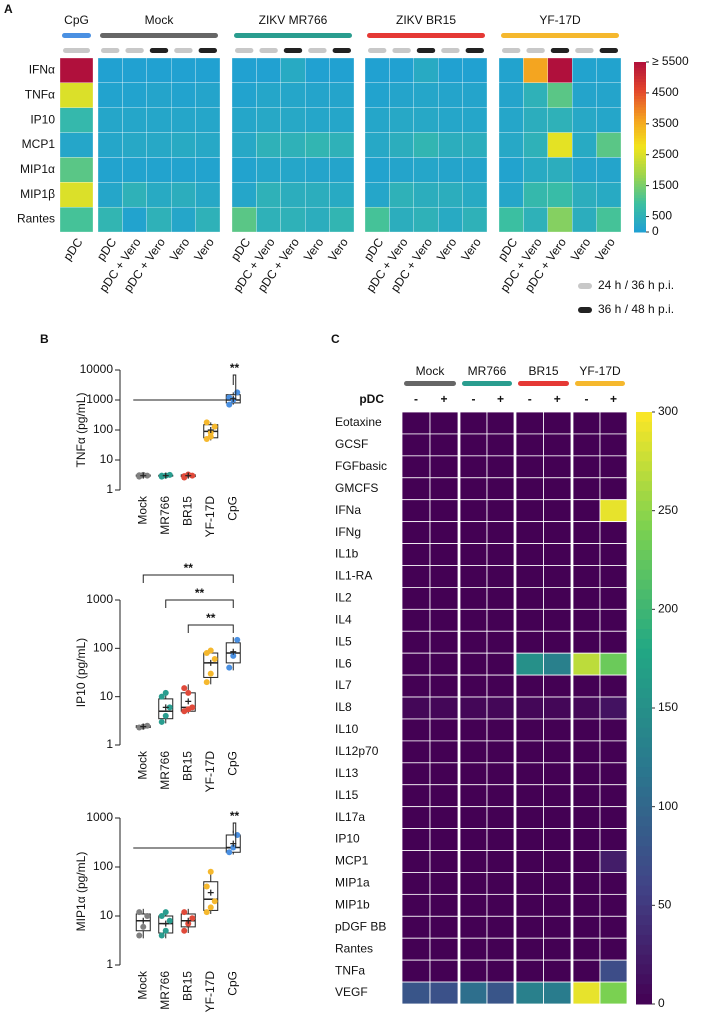 This screenshot has width=703, height=1013. Describe the element at coordinates (37, 169) in the screenshot. I see `row-label: MIP1α` at that location.